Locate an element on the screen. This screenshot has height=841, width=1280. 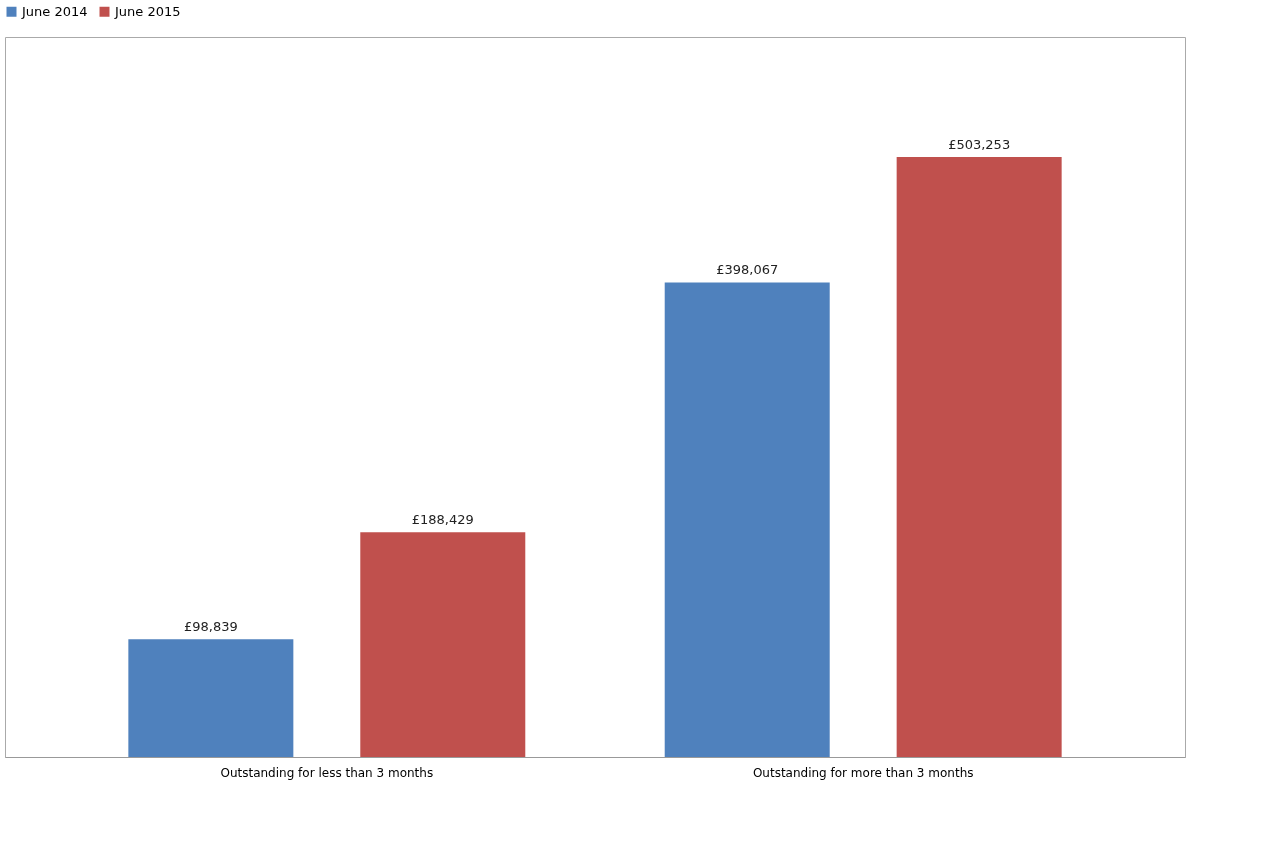
x-tick-label: Outstanding for less than 3 months is located at coordinates (327, 772).